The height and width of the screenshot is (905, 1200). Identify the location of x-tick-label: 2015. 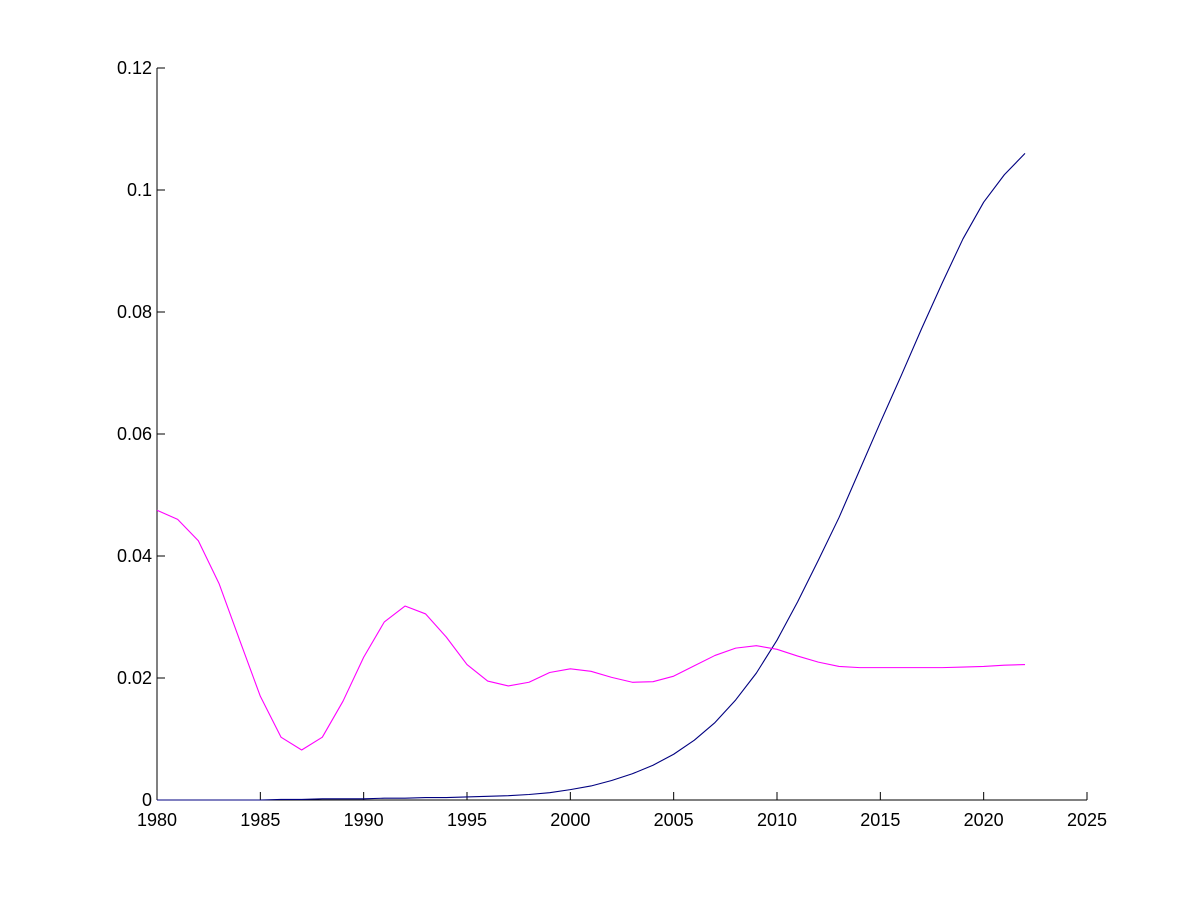
(880, 820).